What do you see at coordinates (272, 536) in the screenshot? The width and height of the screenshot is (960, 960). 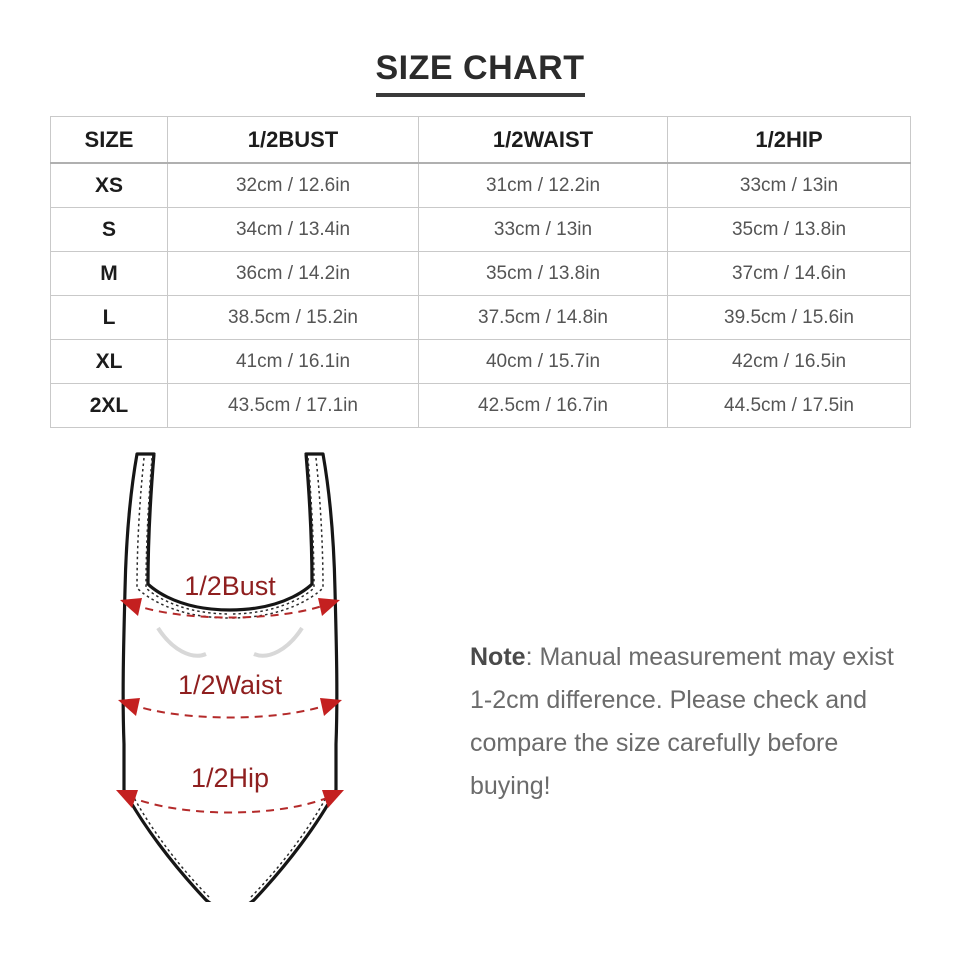 I see `stitch-line-right-inner` at bounding box center [272, 536].